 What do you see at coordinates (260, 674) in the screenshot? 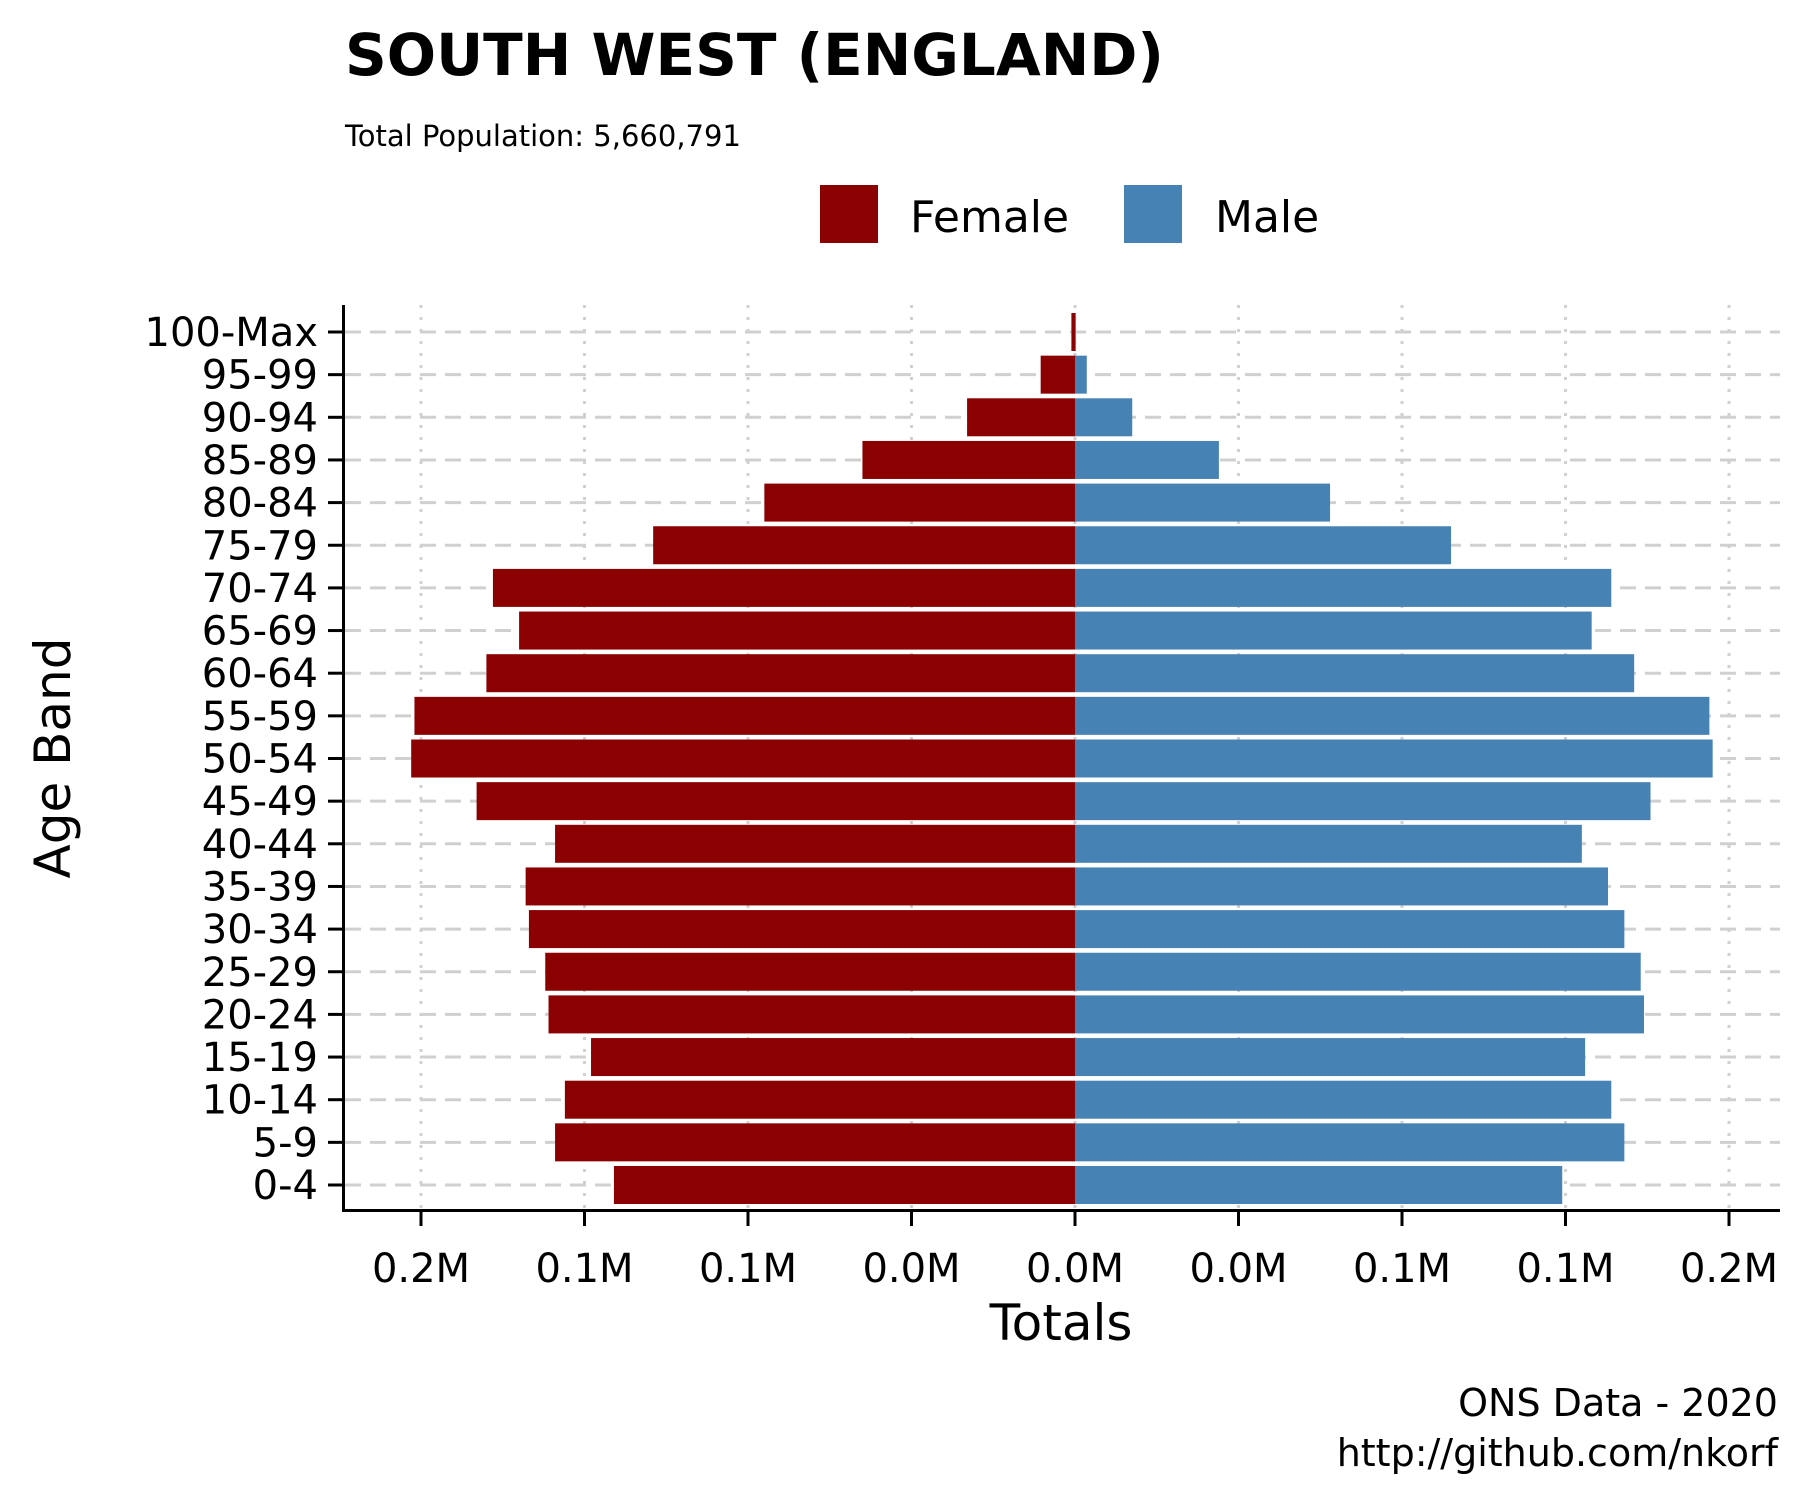
I see `y-tick-label: 60-64` at bounding box center [260, 674].